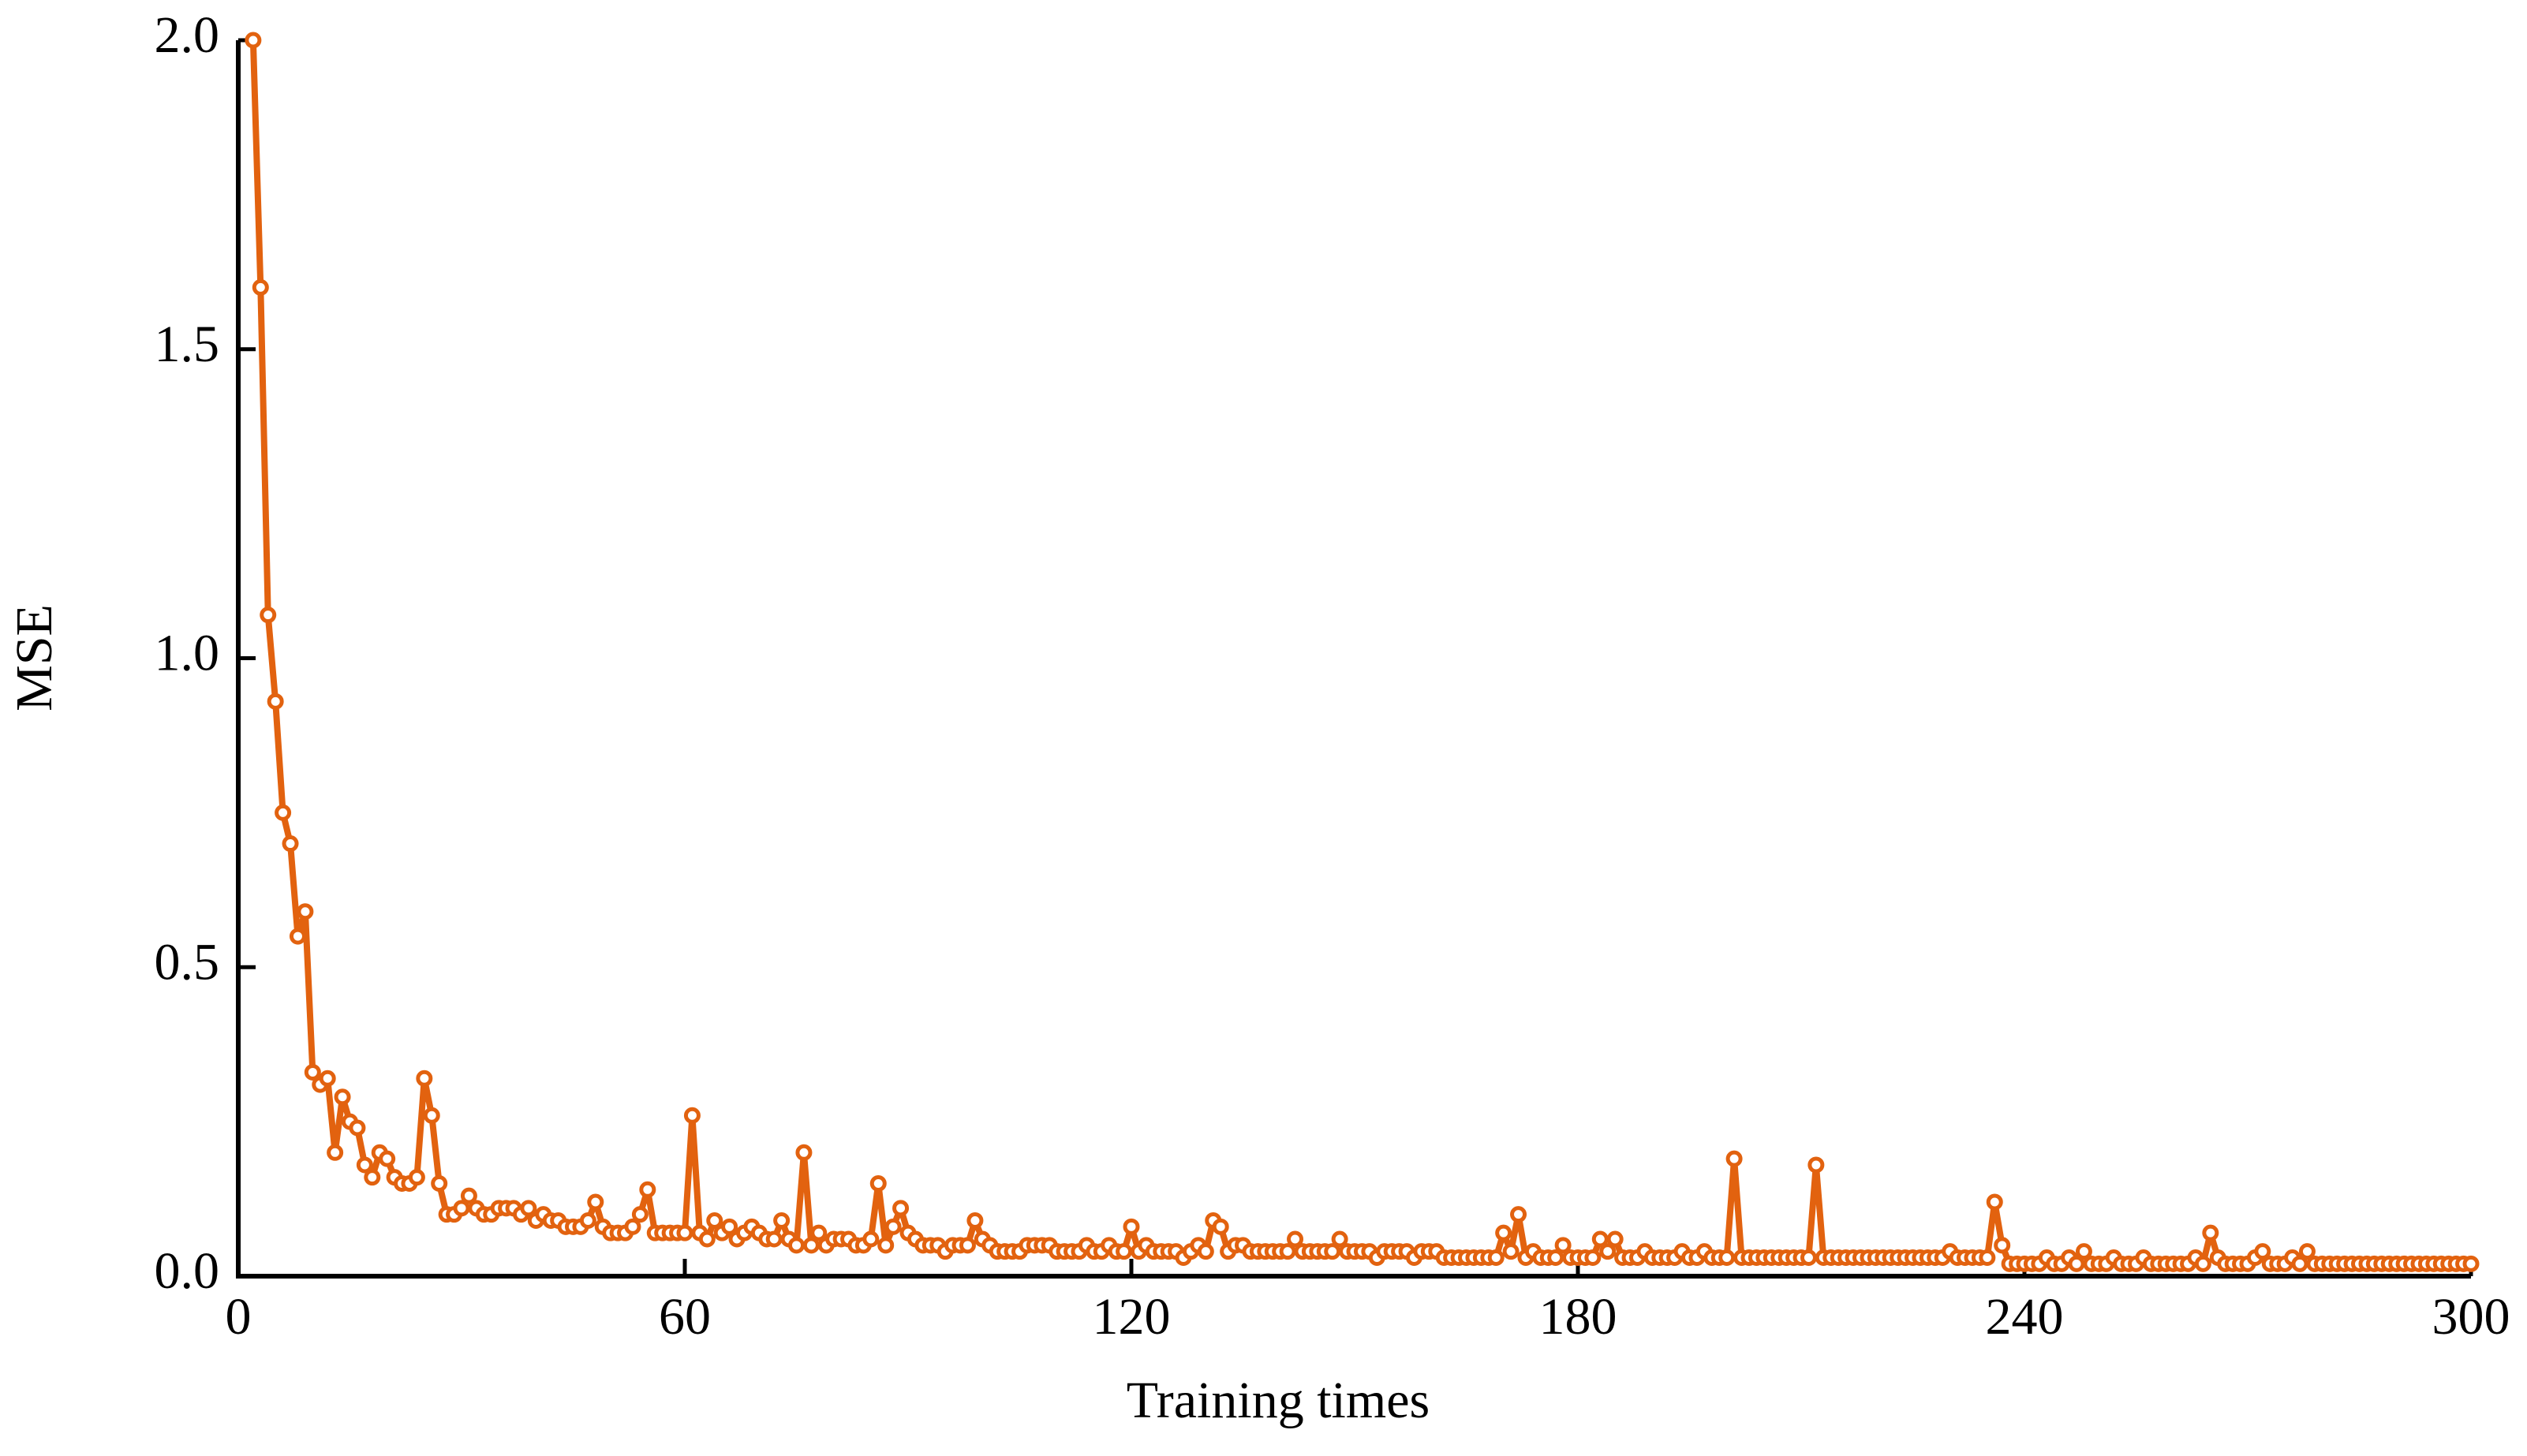 The height and width of the screenshot is (1456, 2527). Describe the element at coordinates (1278, 1400) in the screenshot. I see `x-axis-label: Training times` at that location.